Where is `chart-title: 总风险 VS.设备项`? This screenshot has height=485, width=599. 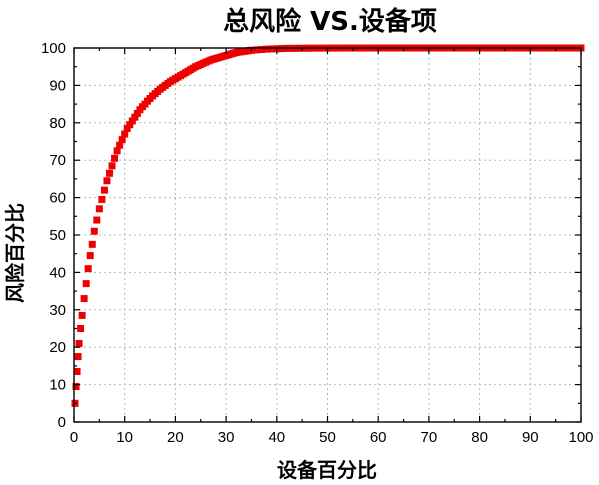
chart-title: 总风险 VS.设备项 is located at coordinates (330, 21).